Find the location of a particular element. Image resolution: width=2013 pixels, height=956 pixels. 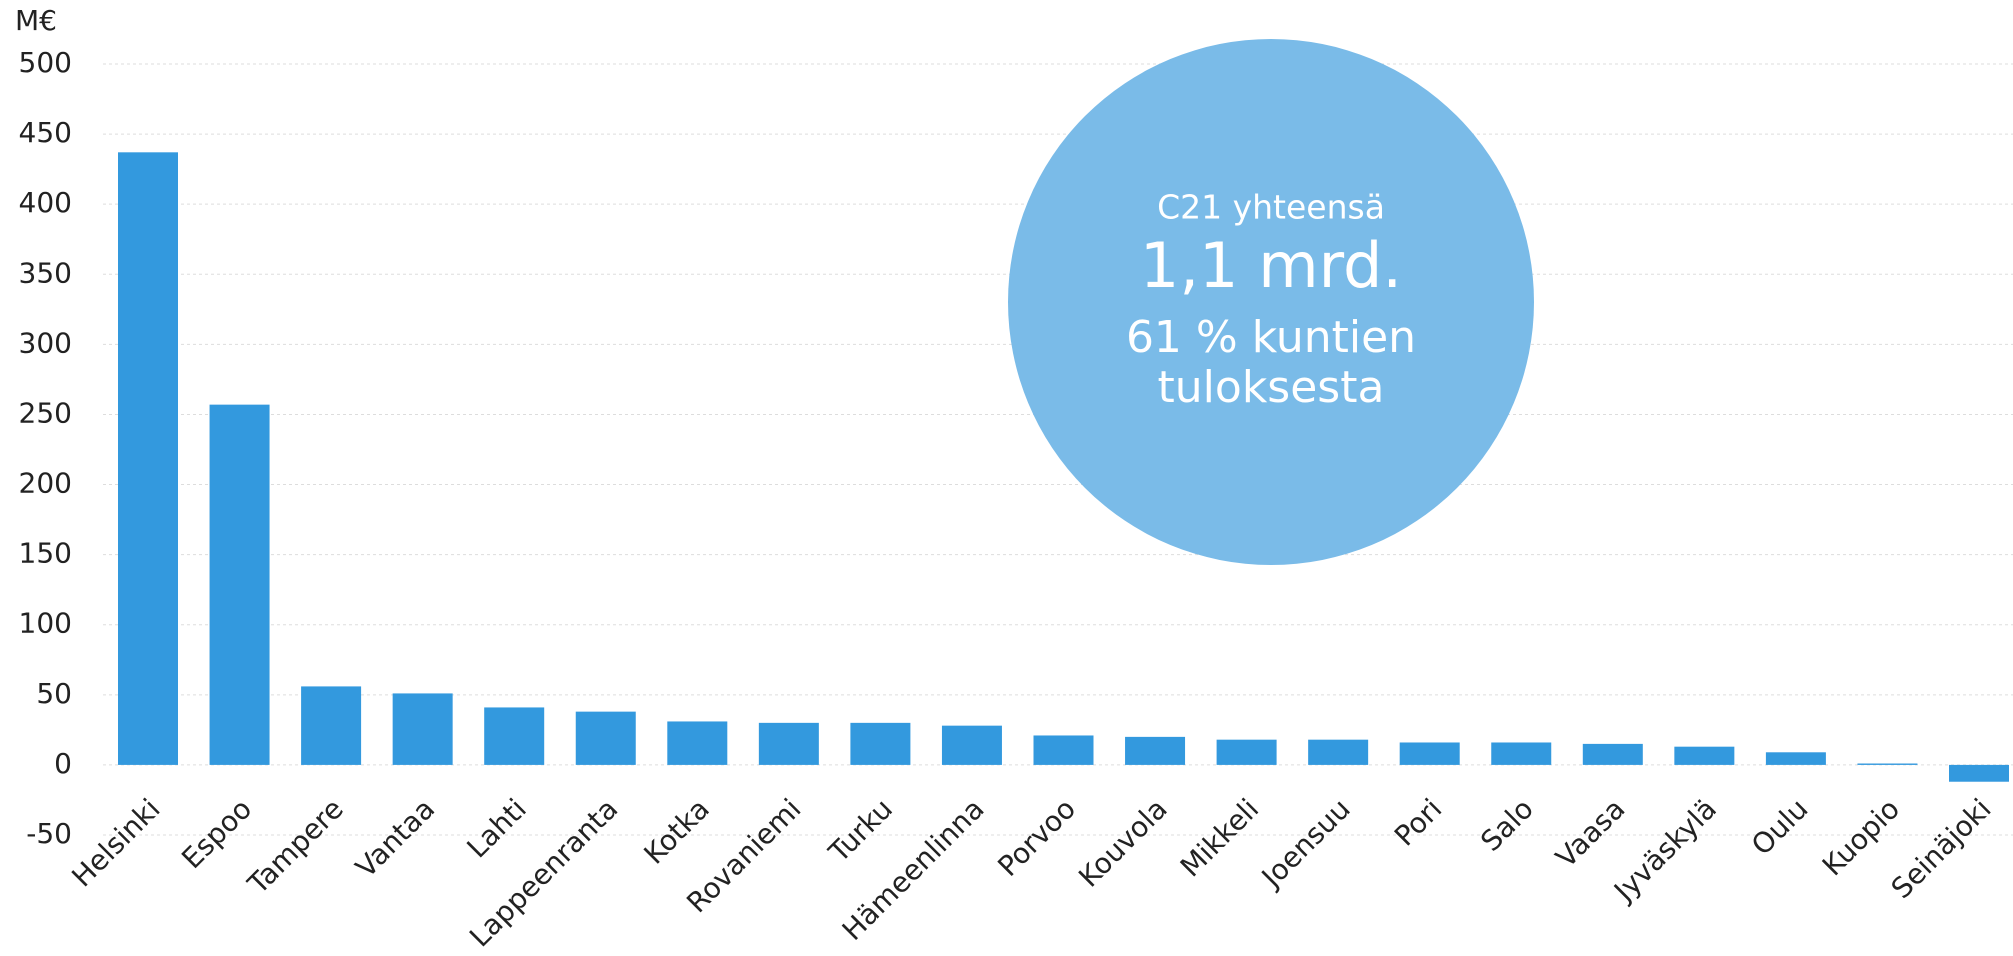

annotation-text: 1,1 mrd. is located at coordinates (1271, 265).